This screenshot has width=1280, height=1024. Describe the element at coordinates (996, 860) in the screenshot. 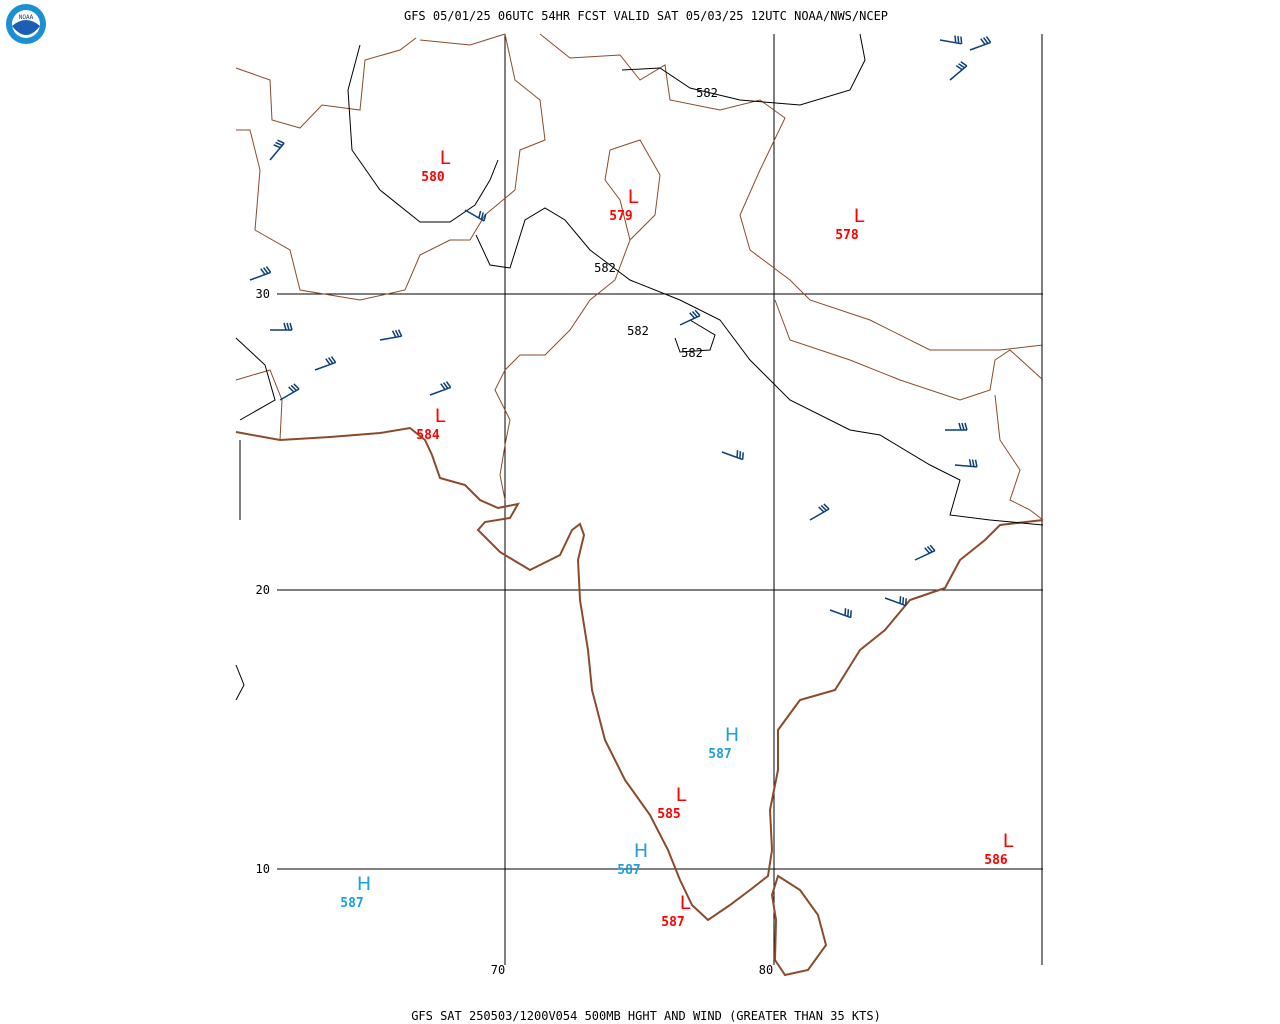

I see `center-value: 586` at that location.